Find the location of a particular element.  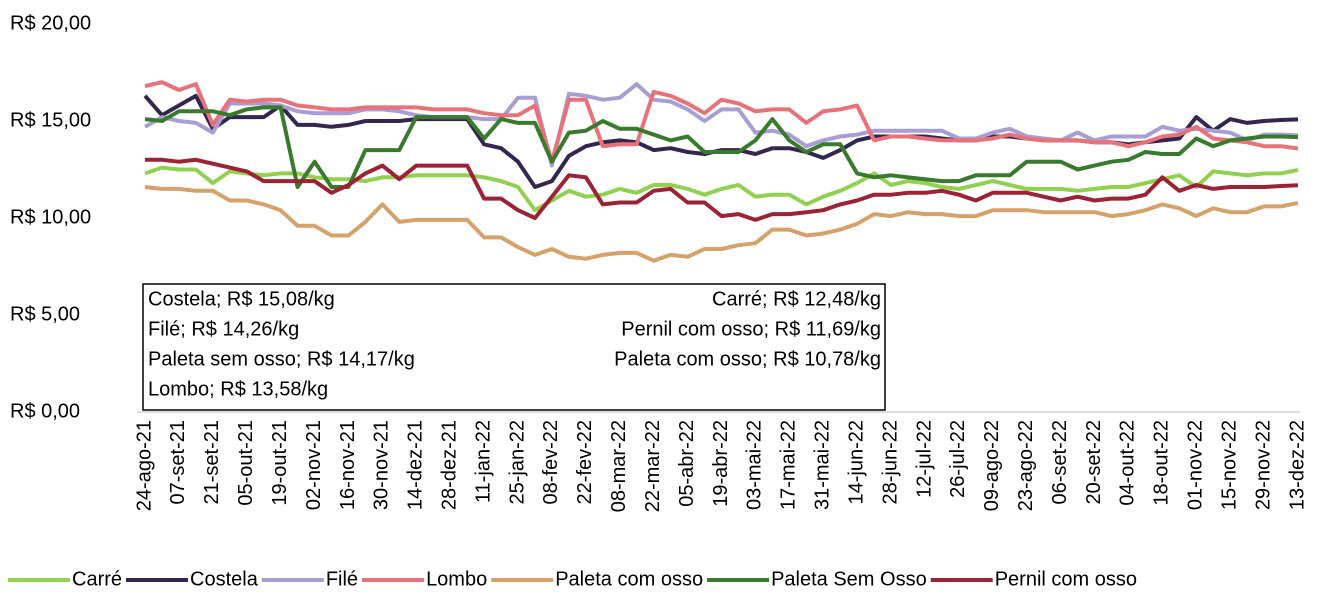

legend-label: Carré is located at coordinates (97, 579).